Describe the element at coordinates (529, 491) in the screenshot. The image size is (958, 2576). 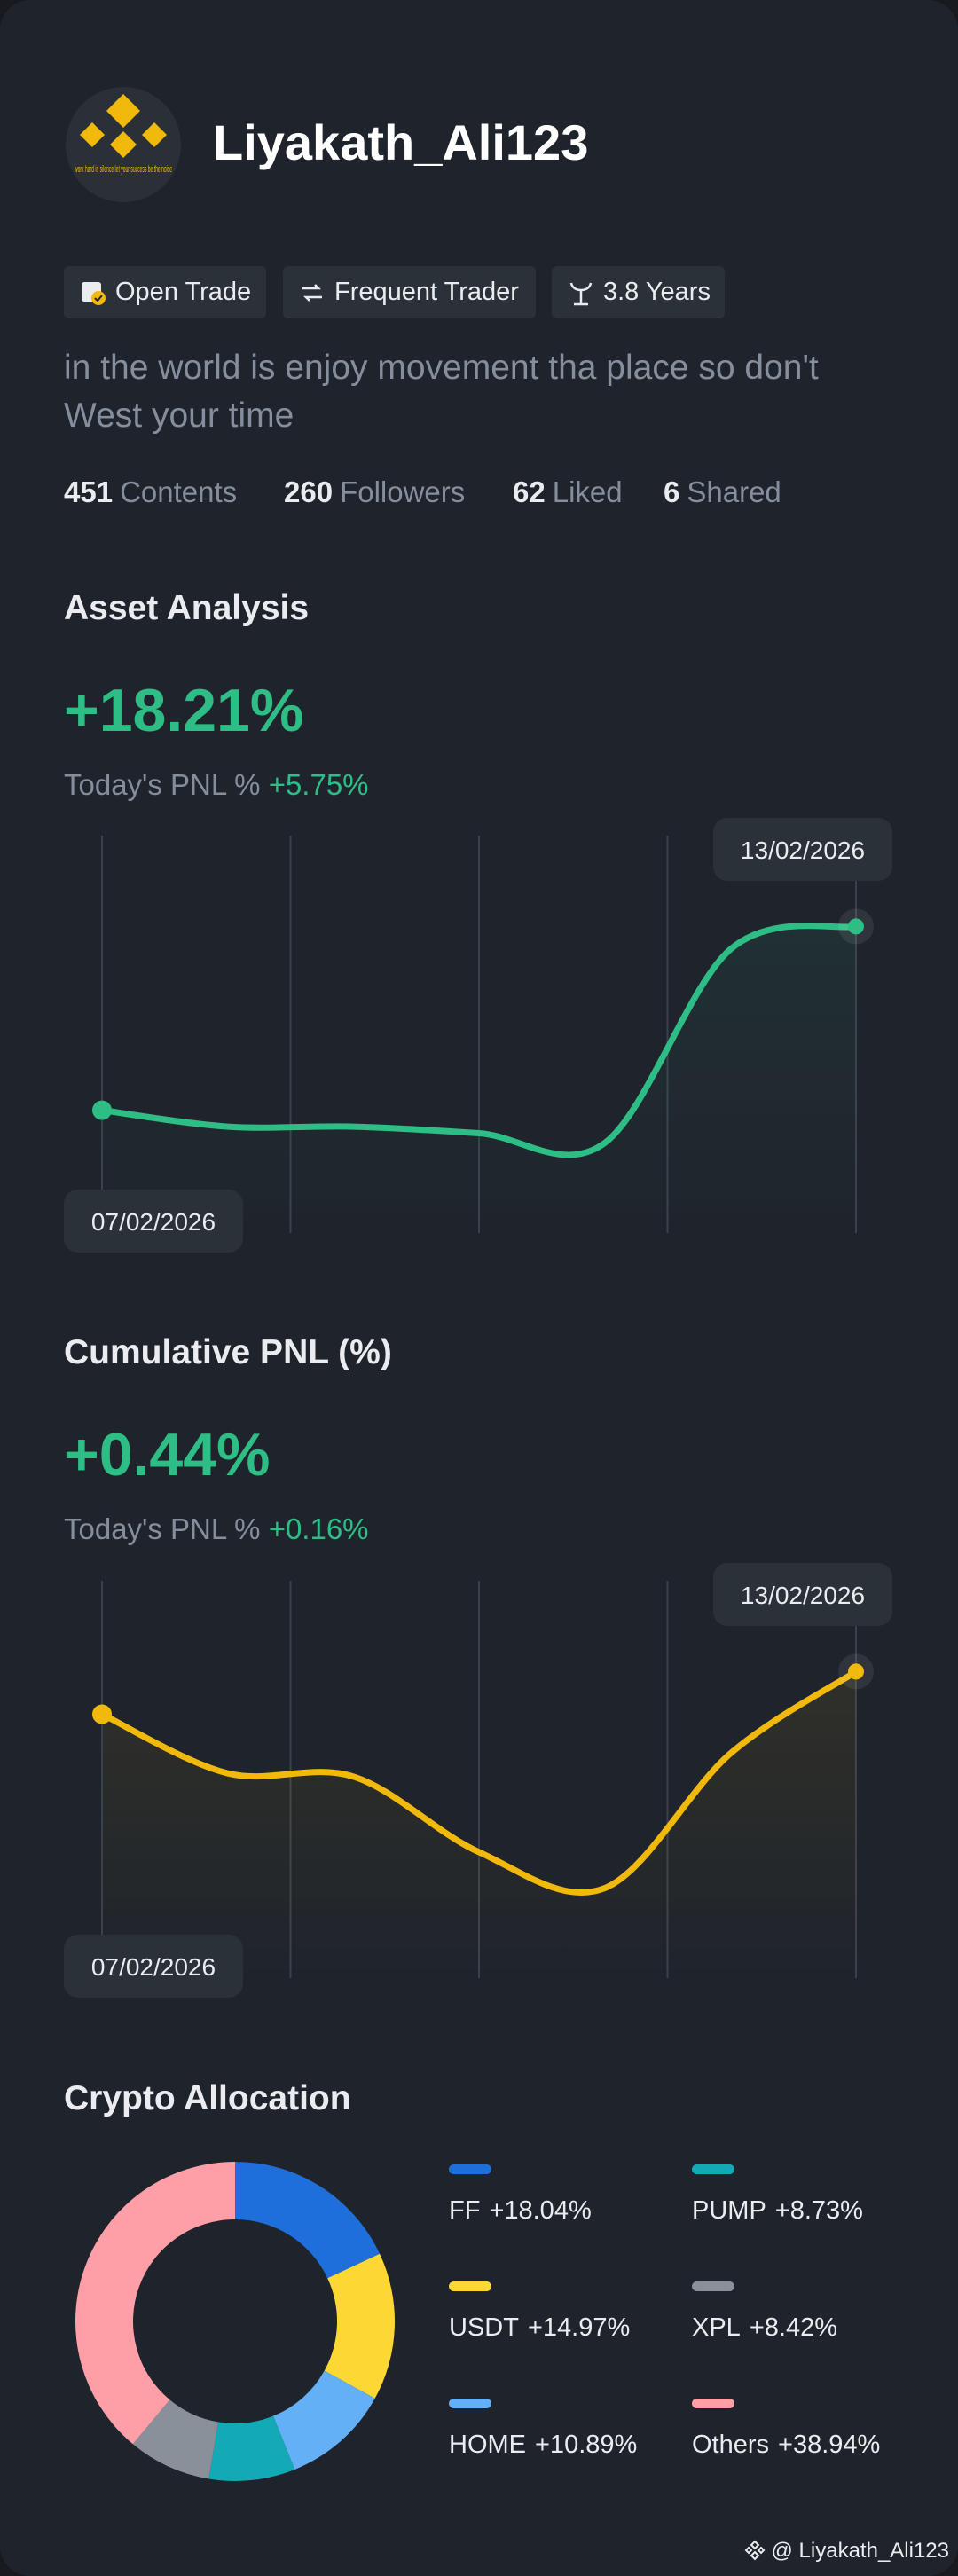
I see `stat-count: 62` at that location.